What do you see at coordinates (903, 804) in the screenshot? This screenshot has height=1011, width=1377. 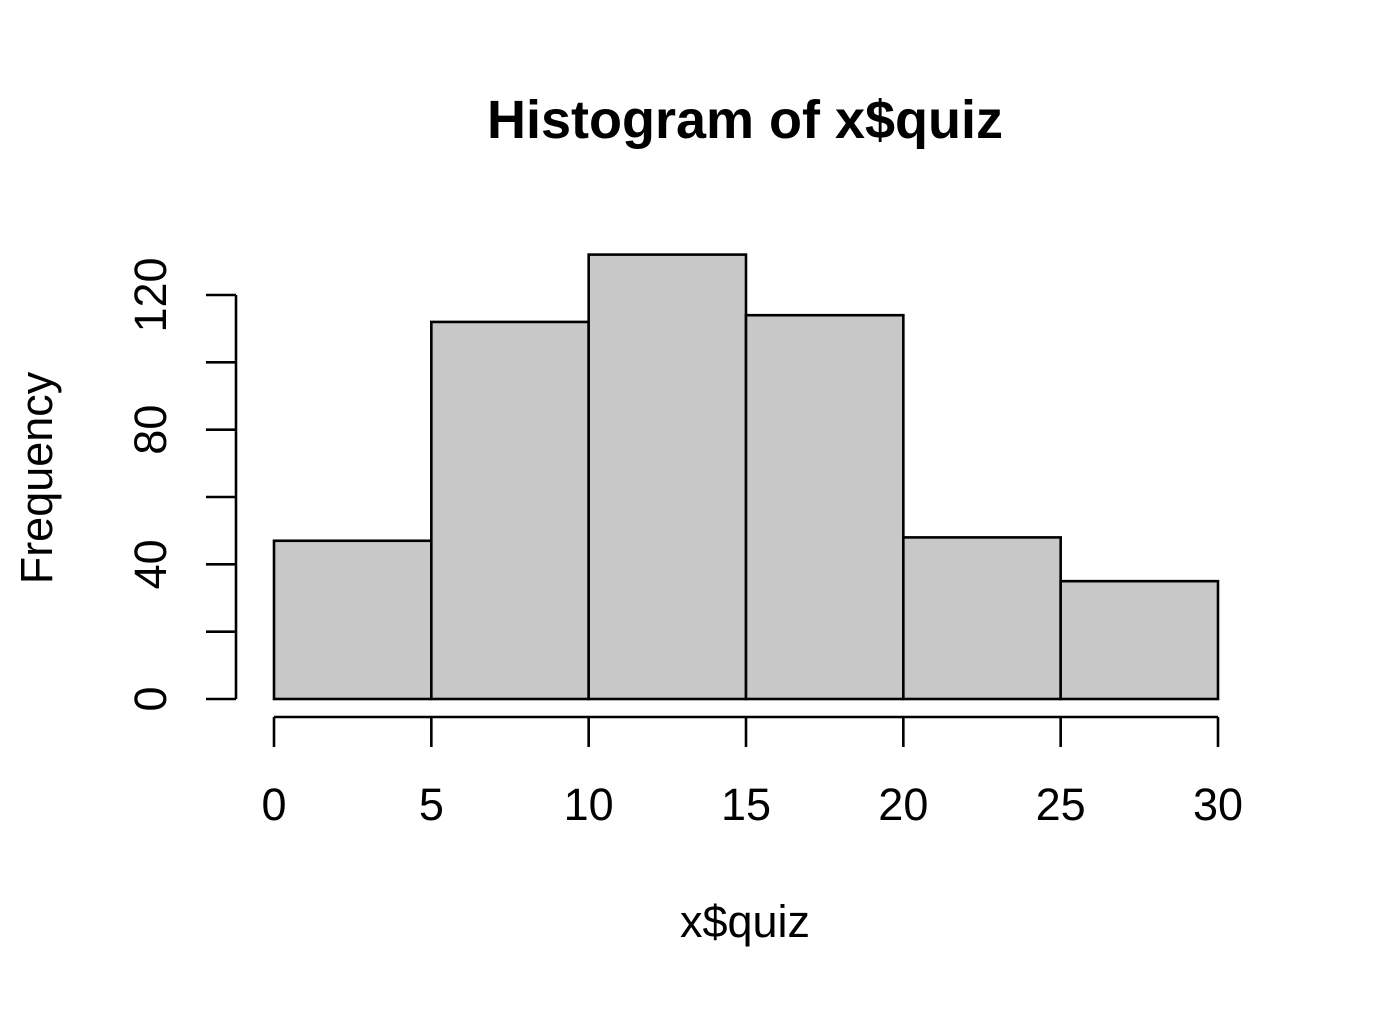 I see `x-tick-label-4: 20` at bounding box center [903, 804].